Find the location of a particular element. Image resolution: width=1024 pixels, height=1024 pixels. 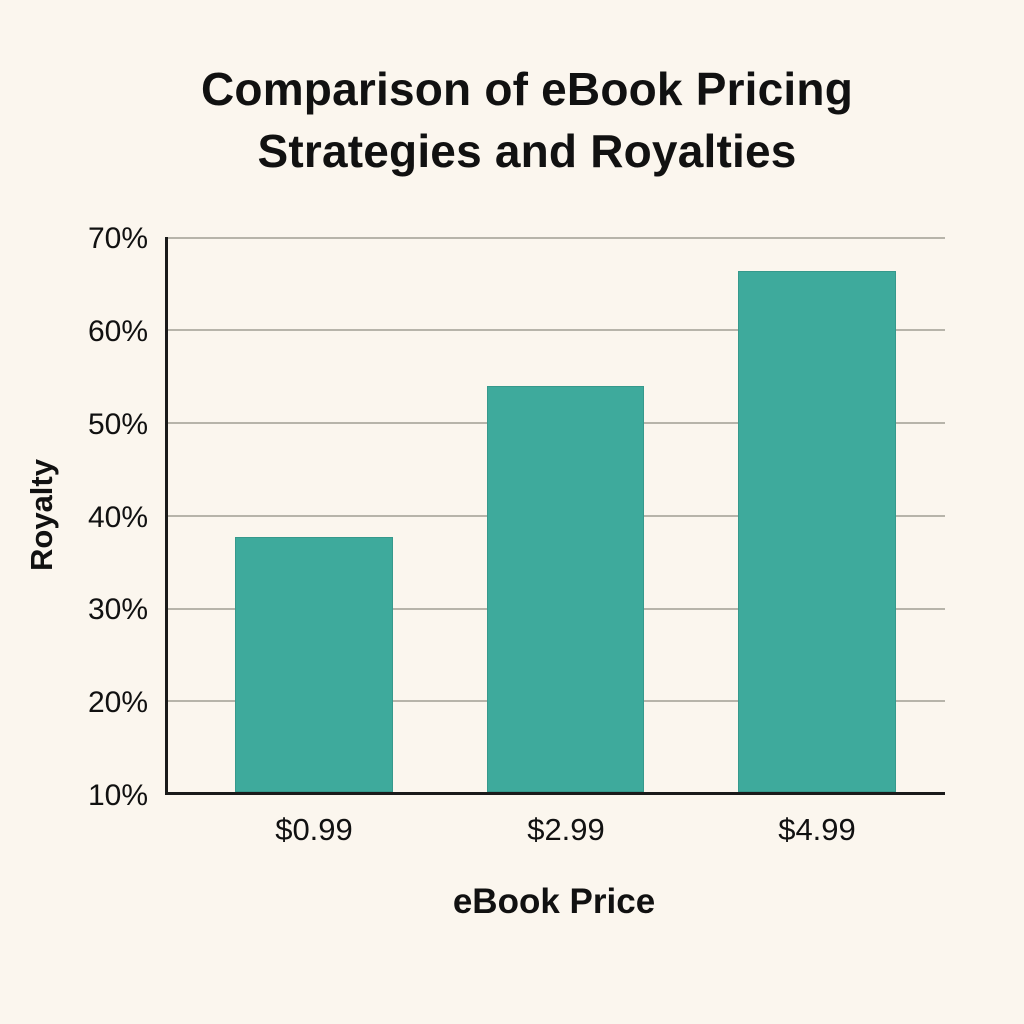

x-axis-title: eBook Price is located at coordinates (554, 901).